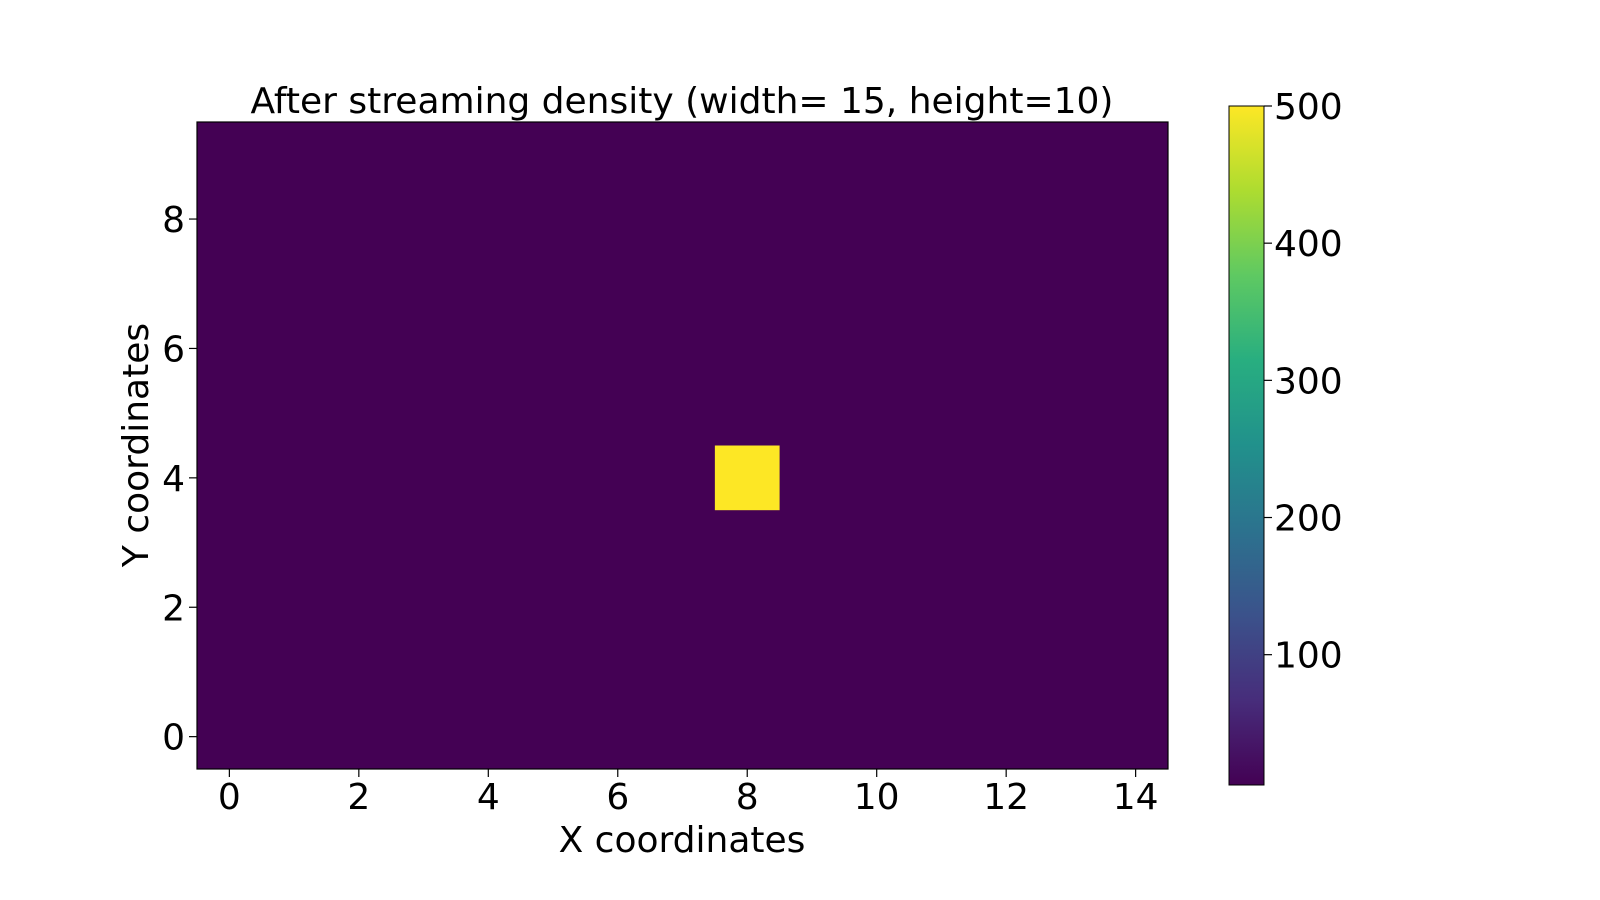  What do you see at coordinates (1308, 244) in the screenshot?
I see `colorbar-tick-label: 400` at bounding box center [1308, 244].